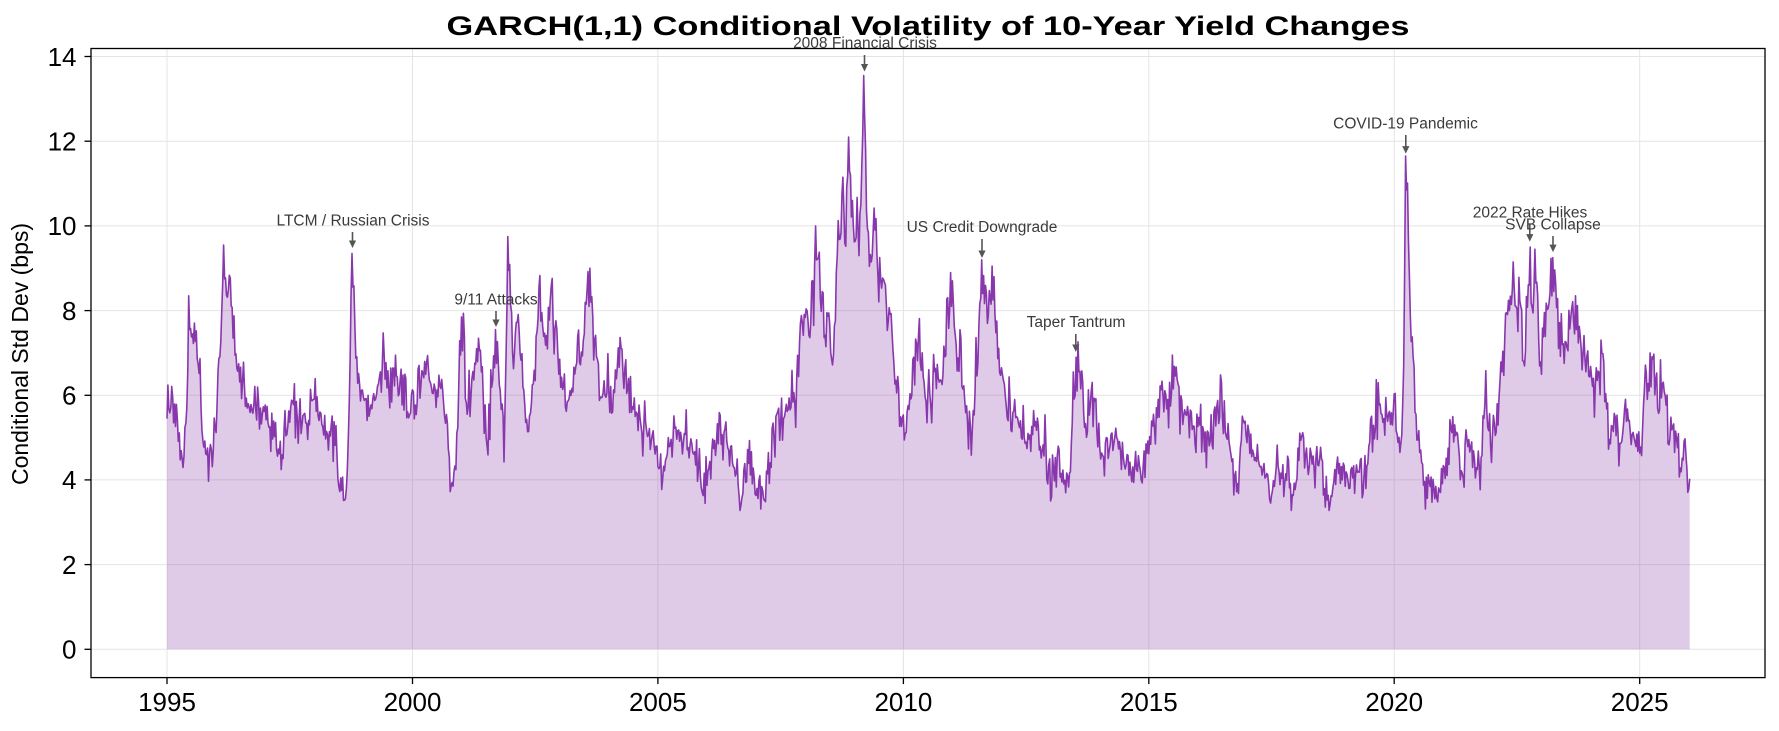 The height and width of the screenshot is (731, 1779). I want to click on svg-text: 2025, so click(1640, 702).